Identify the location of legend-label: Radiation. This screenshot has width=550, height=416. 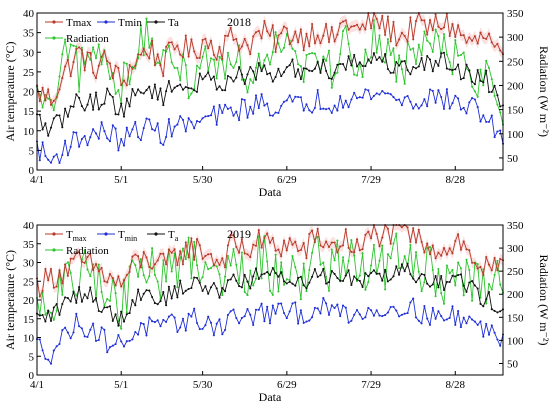
(87, 251).